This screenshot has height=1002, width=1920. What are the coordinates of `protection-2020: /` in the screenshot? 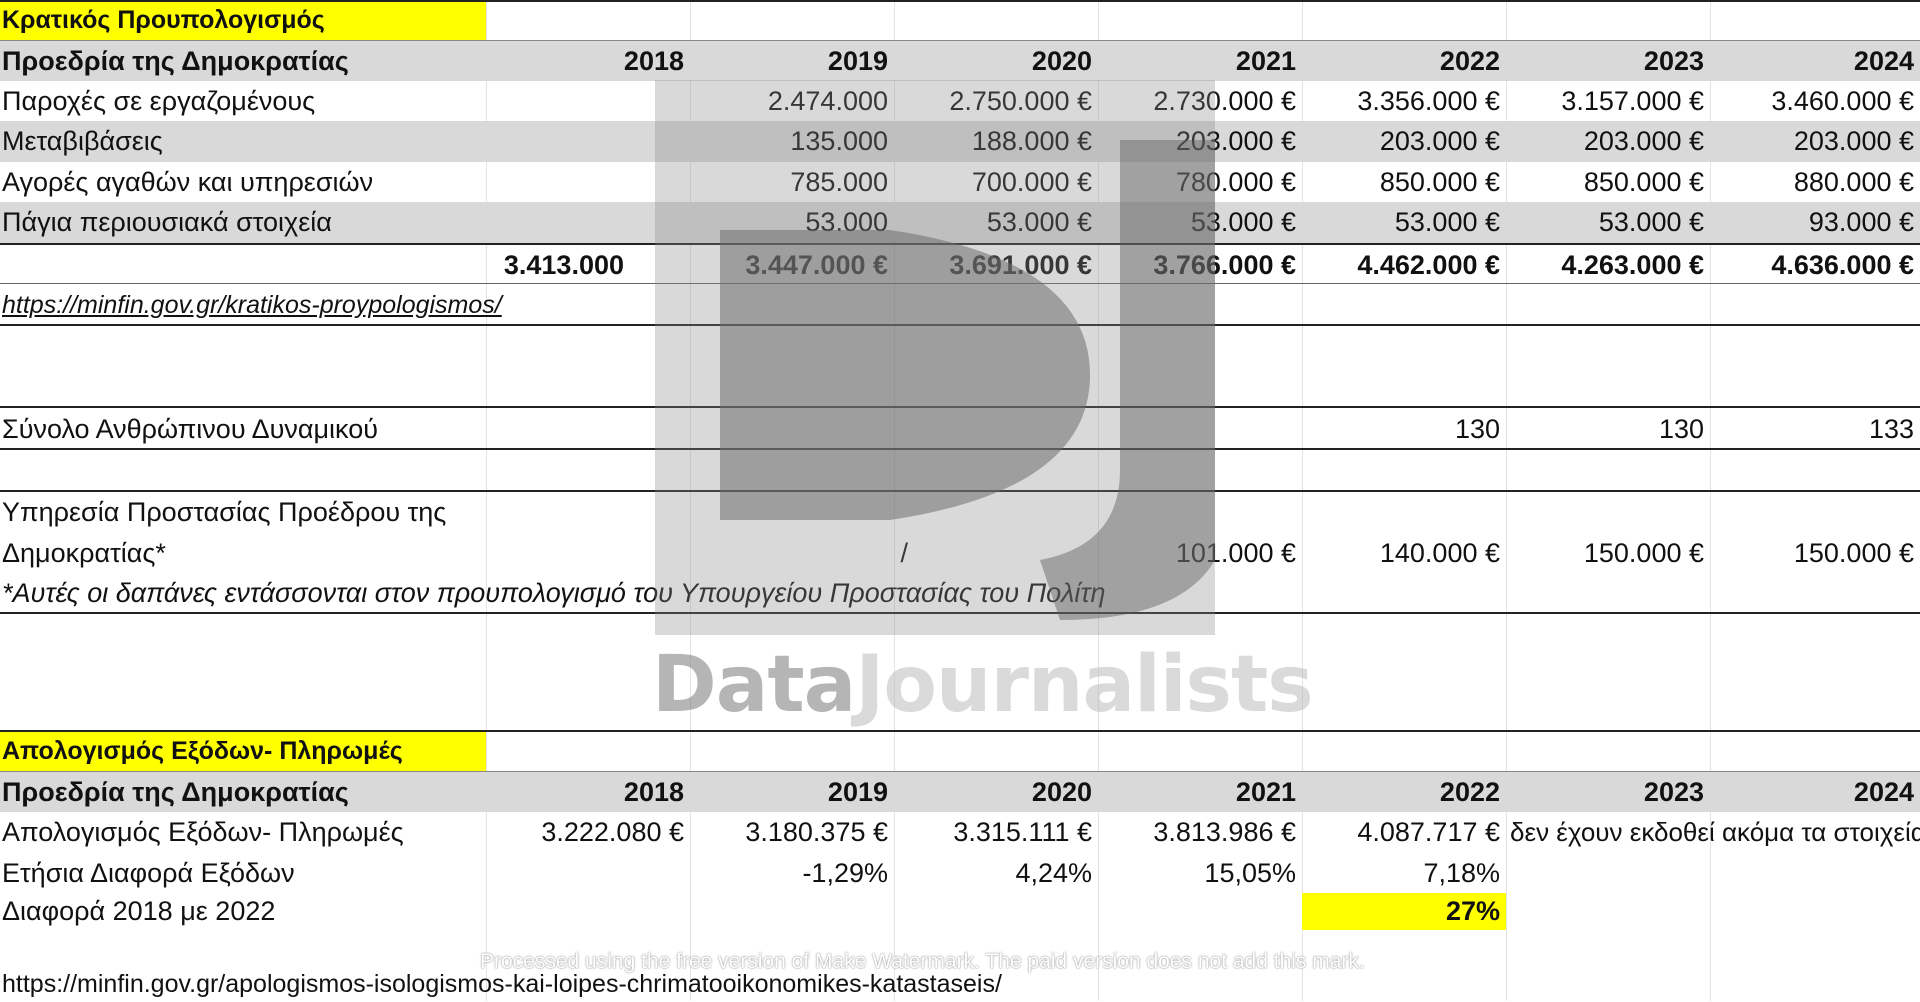 It's located at (904, 553).